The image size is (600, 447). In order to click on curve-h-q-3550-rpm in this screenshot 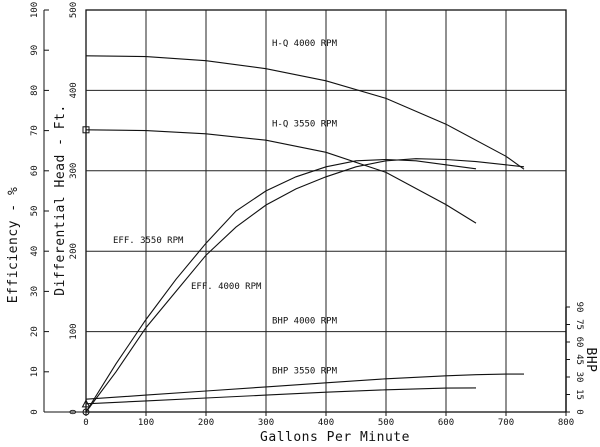, I will do `click(281, 176)`.